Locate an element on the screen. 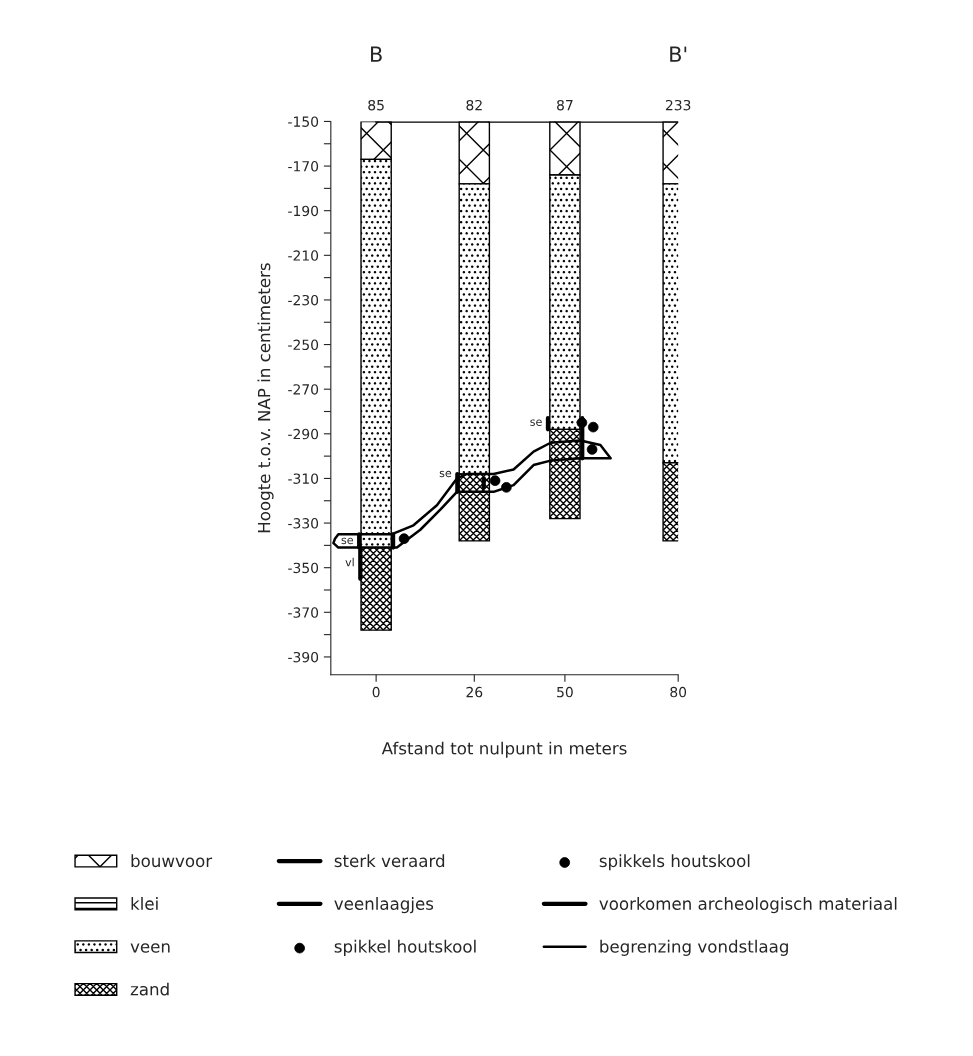  y-tick-label: -250 is located at coordinates (303, 345).